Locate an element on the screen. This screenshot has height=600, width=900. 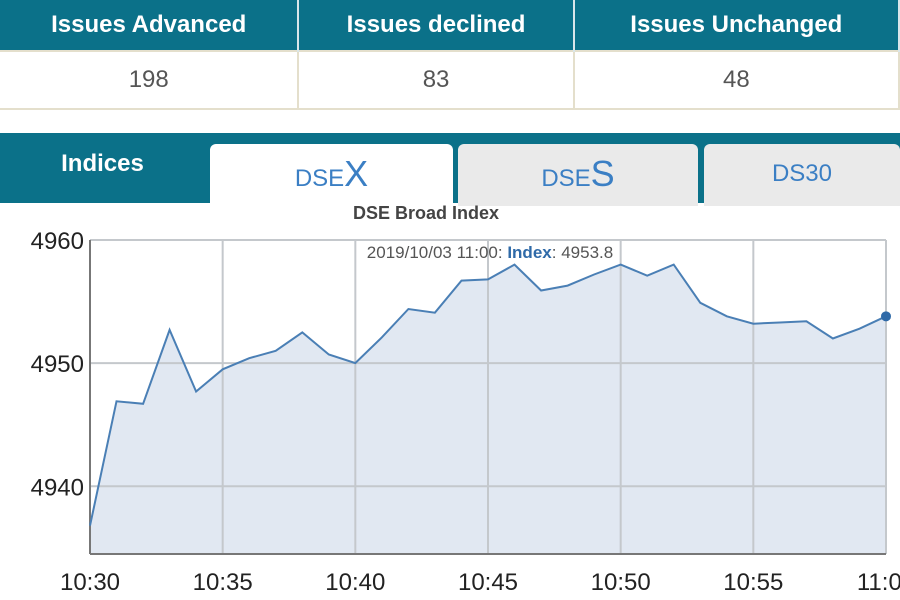
tooltip-value: 4953.8 is located at coordinates (587, 252).